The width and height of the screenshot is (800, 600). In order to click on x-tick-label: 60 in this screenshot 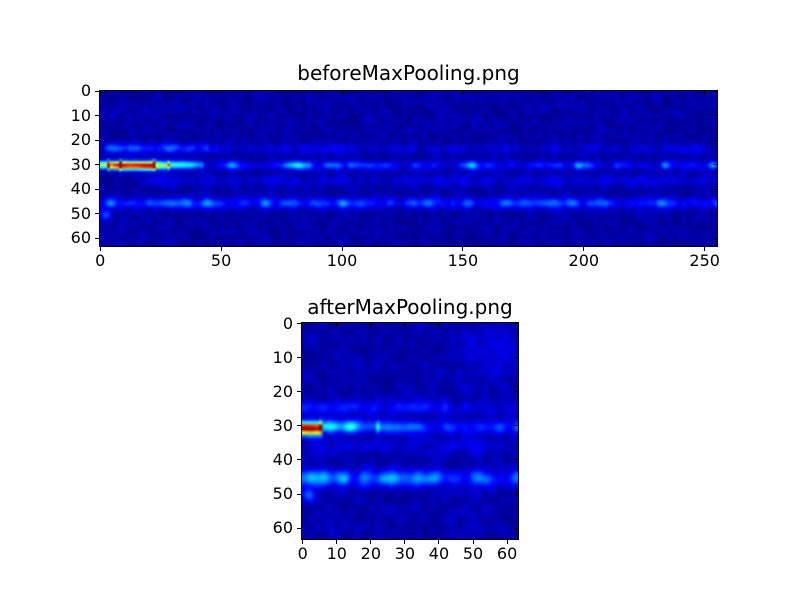, I will do `click(507, 553)`.